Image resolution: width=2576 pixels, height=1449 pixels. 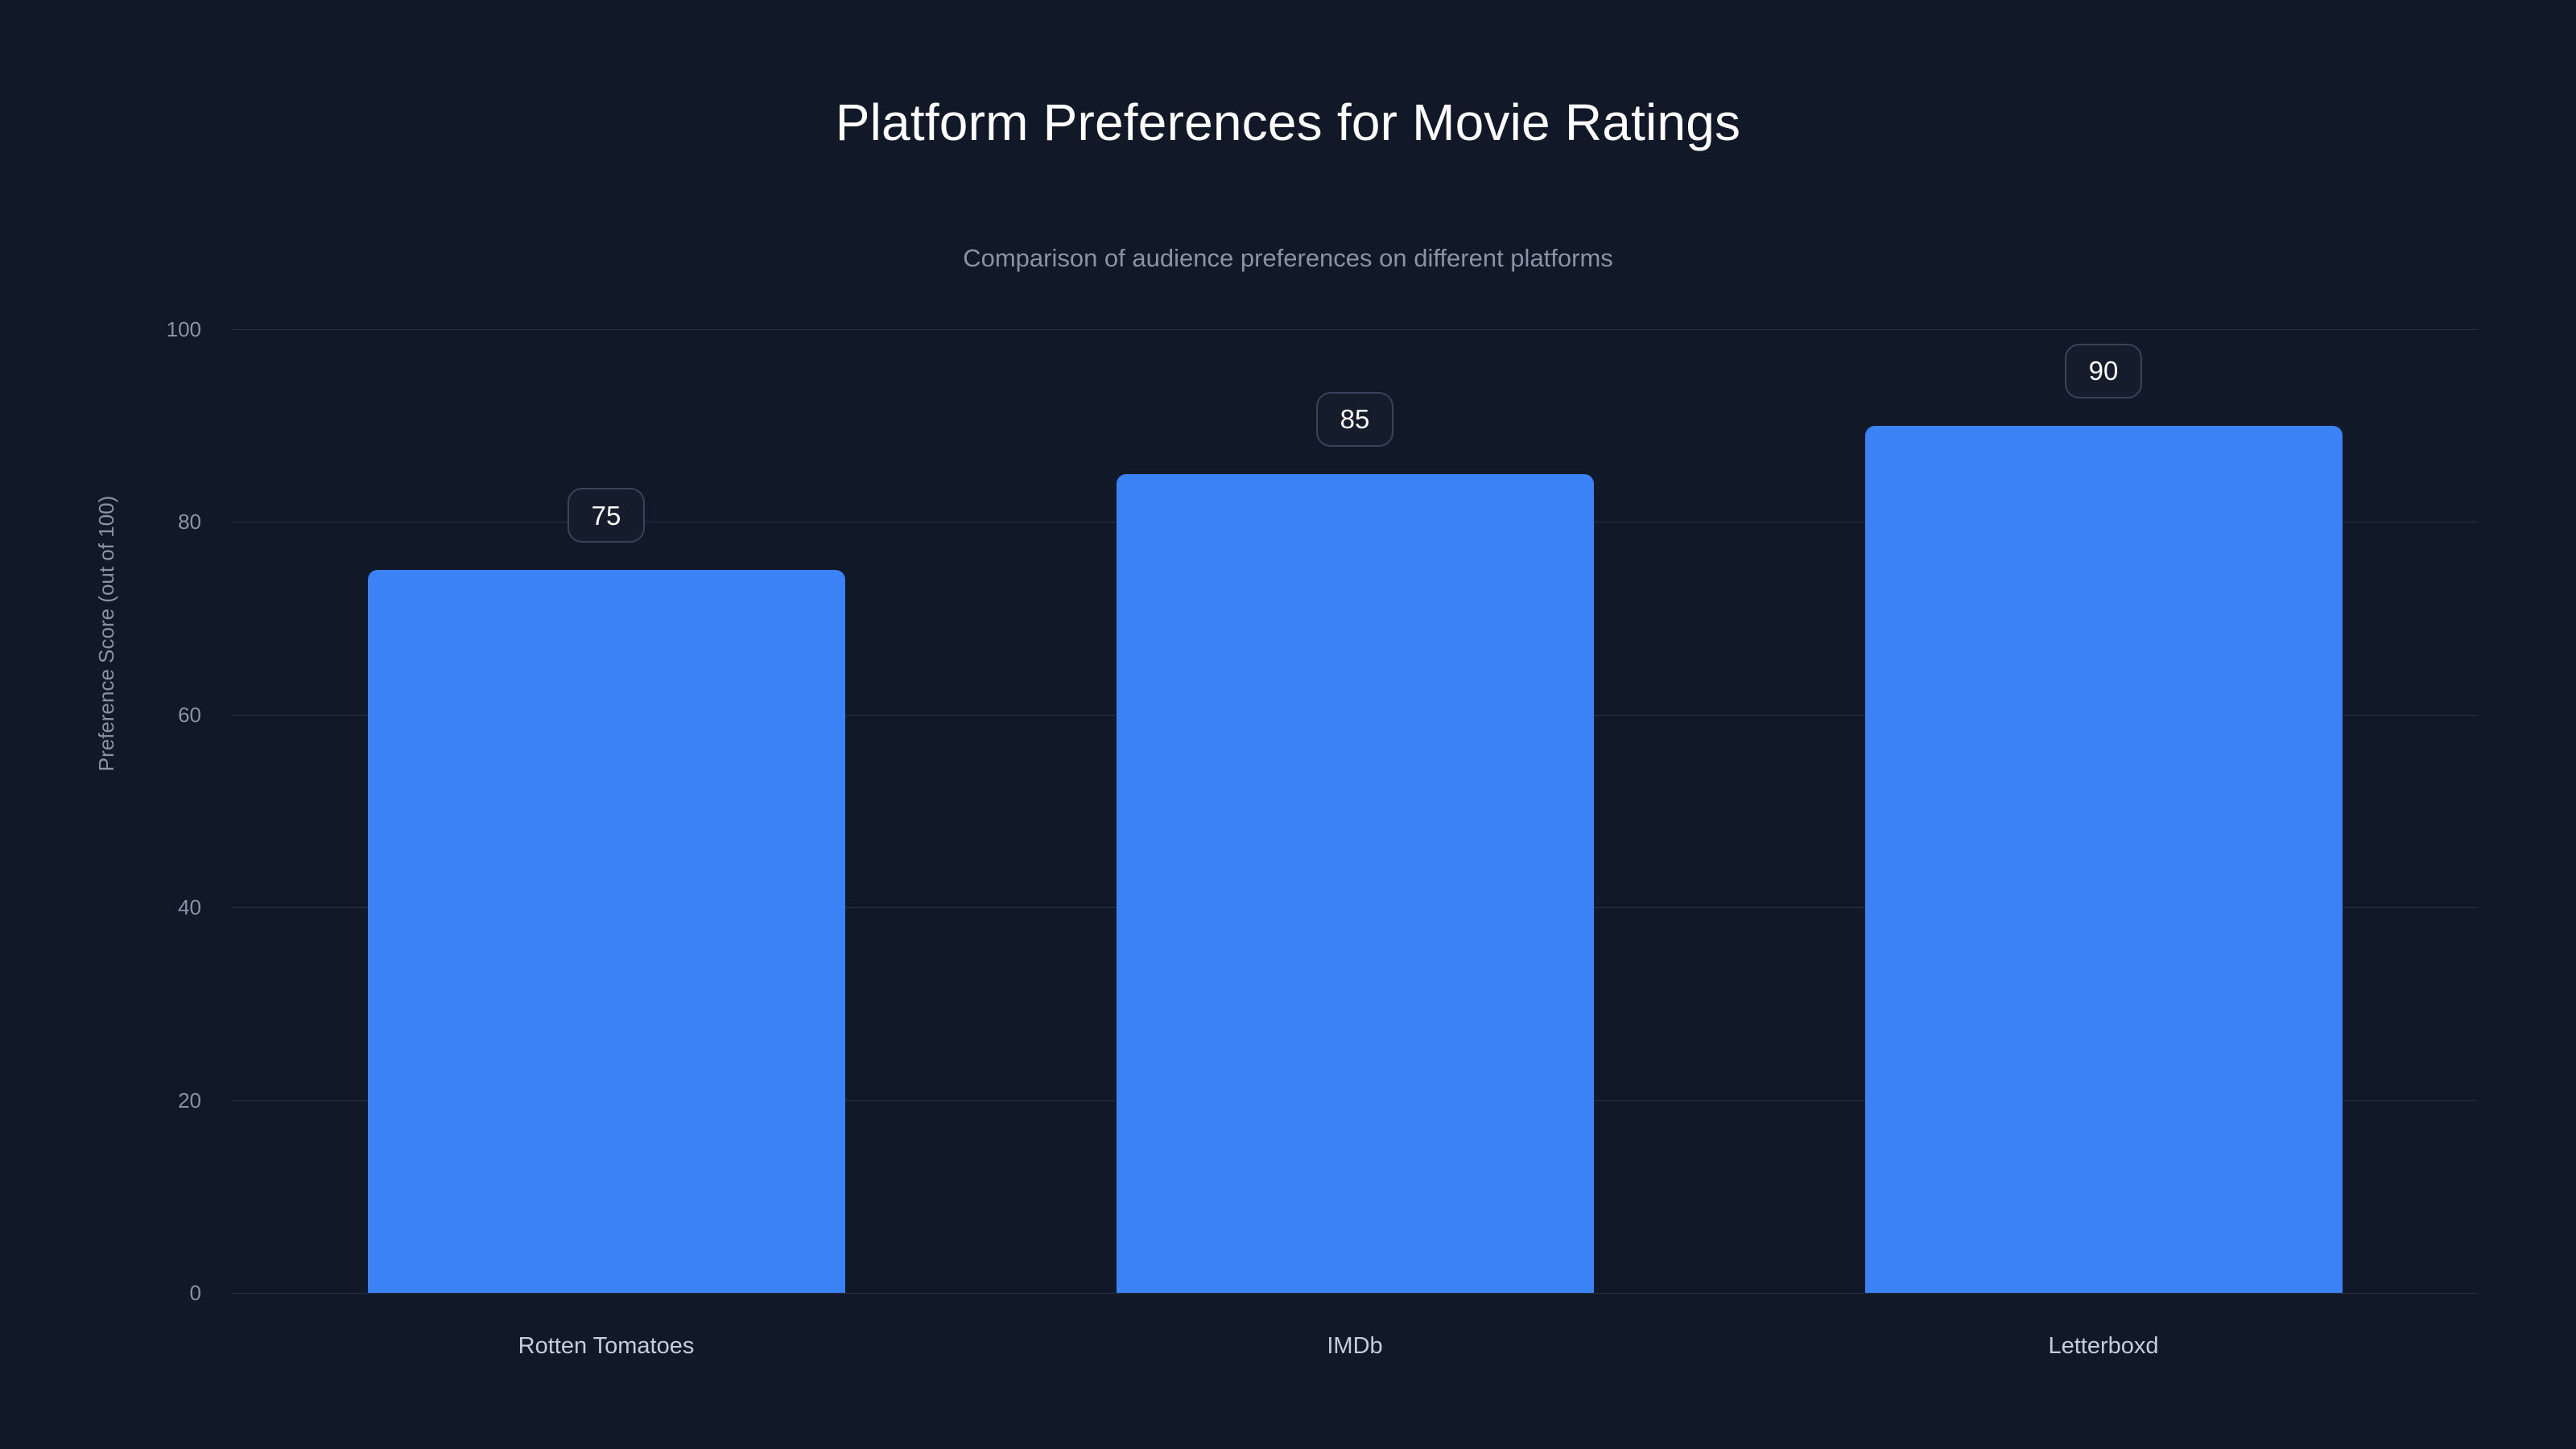 What do you see at coordinates (606, 515) in the screenshot?
I see `bar-value-badge: 75` at bounding box center [606, 515].